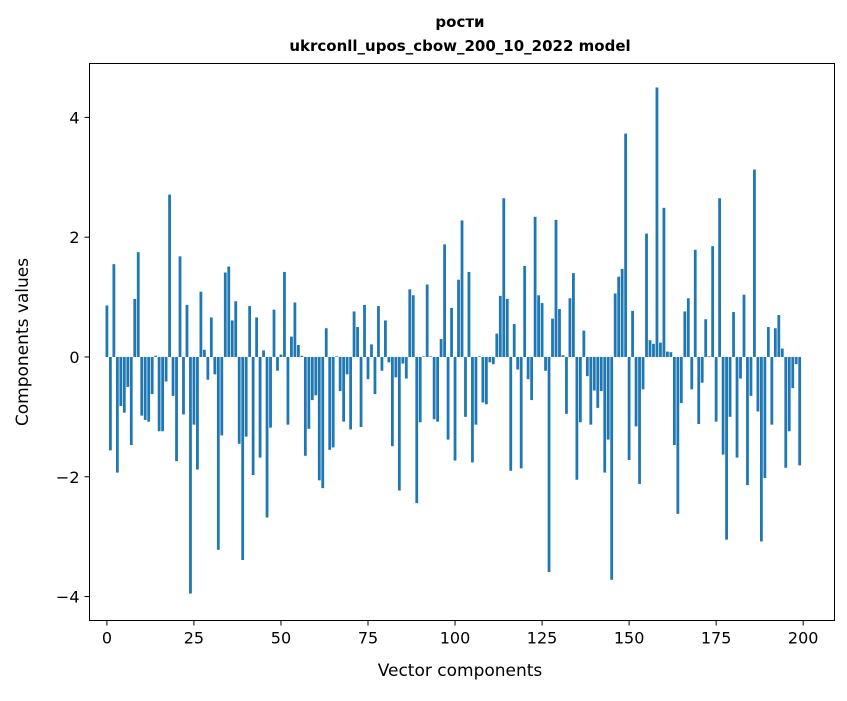 The height and width of the screenshot is (701, 847). Describe the element at coordinates (74, 237) in the screenshot. I see `y-tick-label-2: 2` at that location.